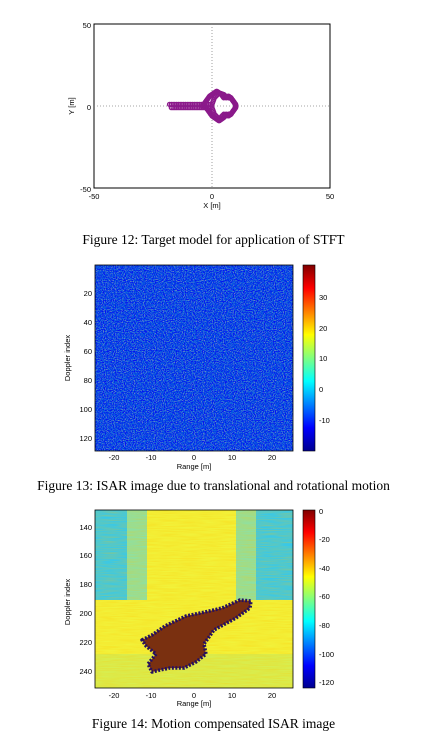 This screenshot has width=427, height=754. Describe the element at coordinates (213, 723) in the screenshot. I see `figure-14-caption: Figure 14: Motion compensated ISAR image` at that location.